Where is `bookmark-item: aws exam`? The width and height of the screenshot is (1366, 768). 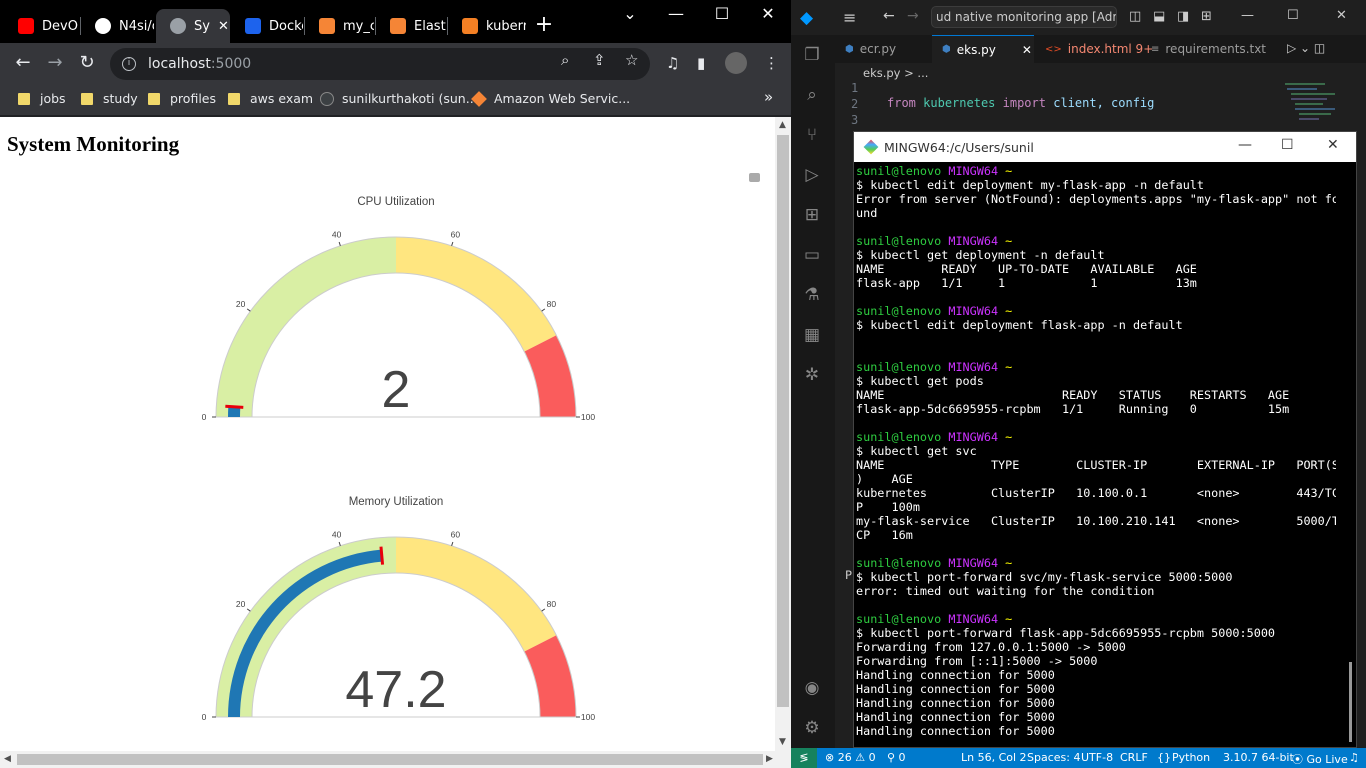
bookmark-item: aws exam is located at coordinates (270, 98).